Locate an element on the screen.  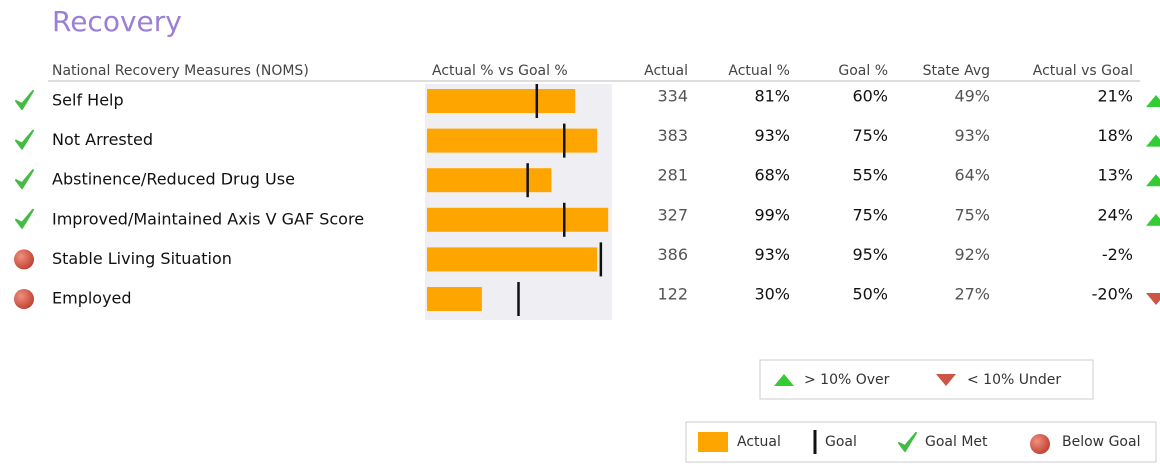
column-header: Actual % is located at coordinates (759, 71).